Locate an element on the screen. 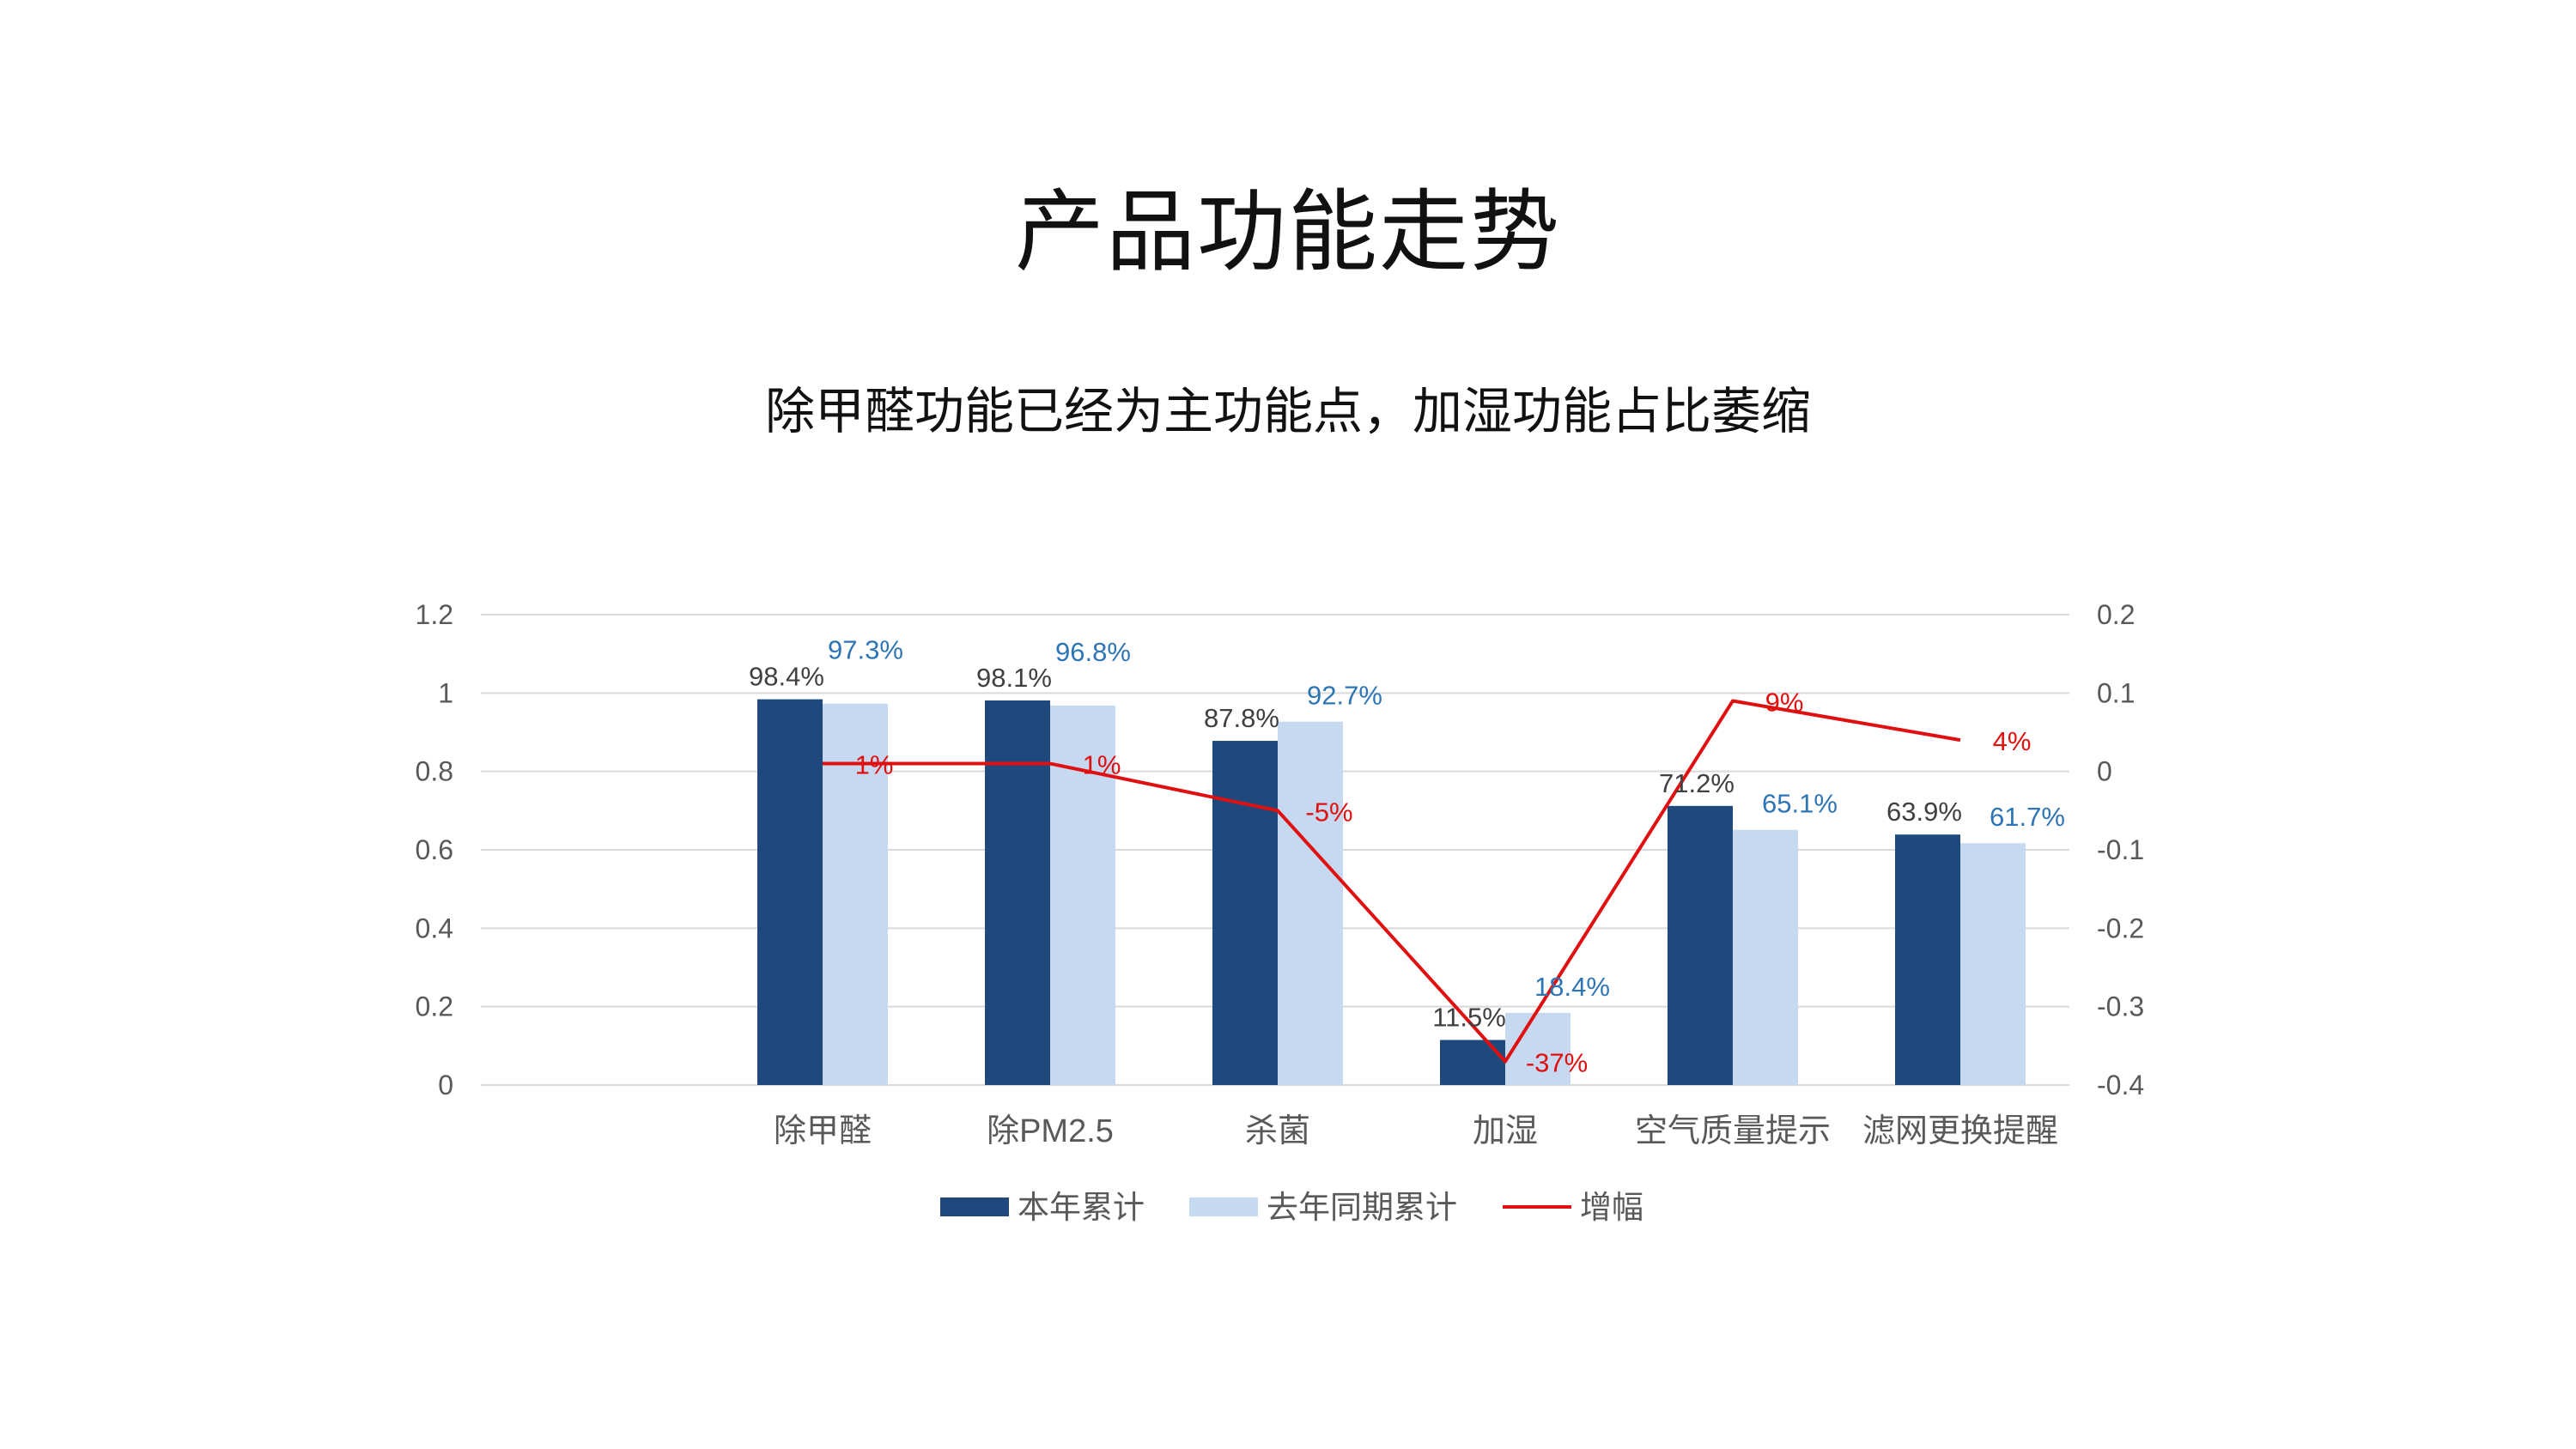 This screenshot has width=2576, height=1449. y-right-tick-label: -0.4 is located at coordinates (2120, 1085).